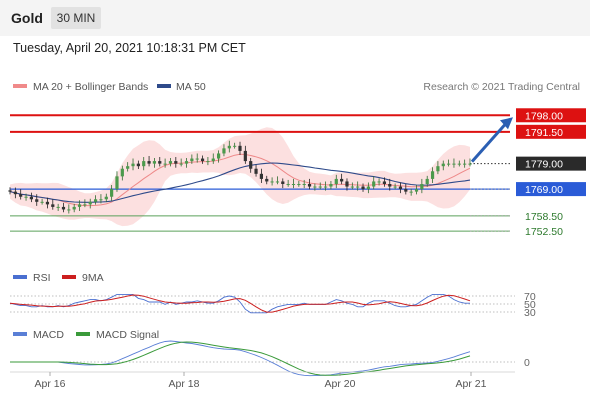 The width and height of the screenshot is (590, 400). What do you see at coordinates (527, 363) in the screenshot?
I see `macd-zero-label: 0` at bounding box center [527, 363].